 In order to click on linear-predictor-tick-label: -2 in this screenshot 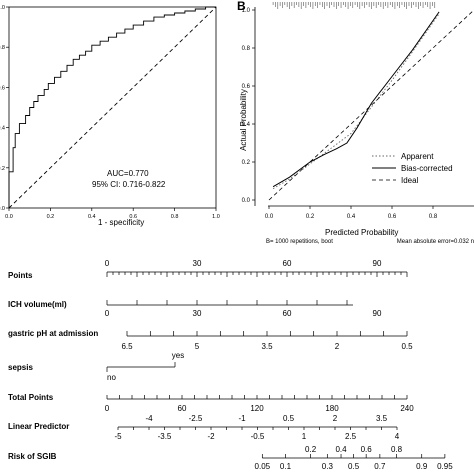, I will do `click(211, 436)`.